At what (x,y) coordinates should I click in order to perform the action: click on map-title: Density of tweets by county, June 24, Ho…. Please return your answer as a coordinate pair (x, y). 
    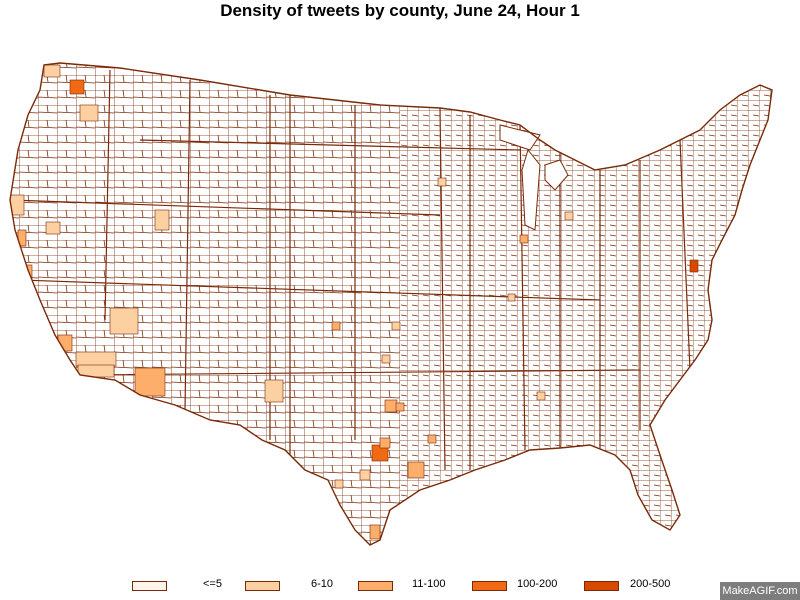
    Looking at the image, I should click on (400, 10).